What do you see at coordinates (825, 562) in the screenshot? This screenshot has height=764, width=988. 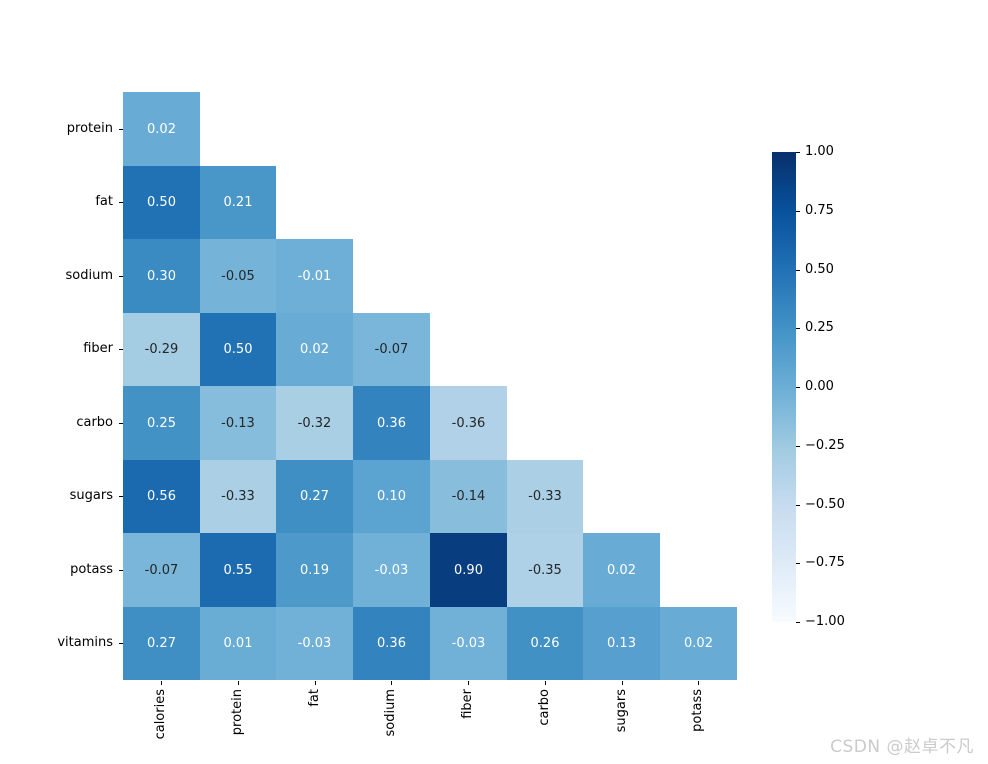 I see `colorbar-tick-label: −0.75` at bounding box center [825, 562].